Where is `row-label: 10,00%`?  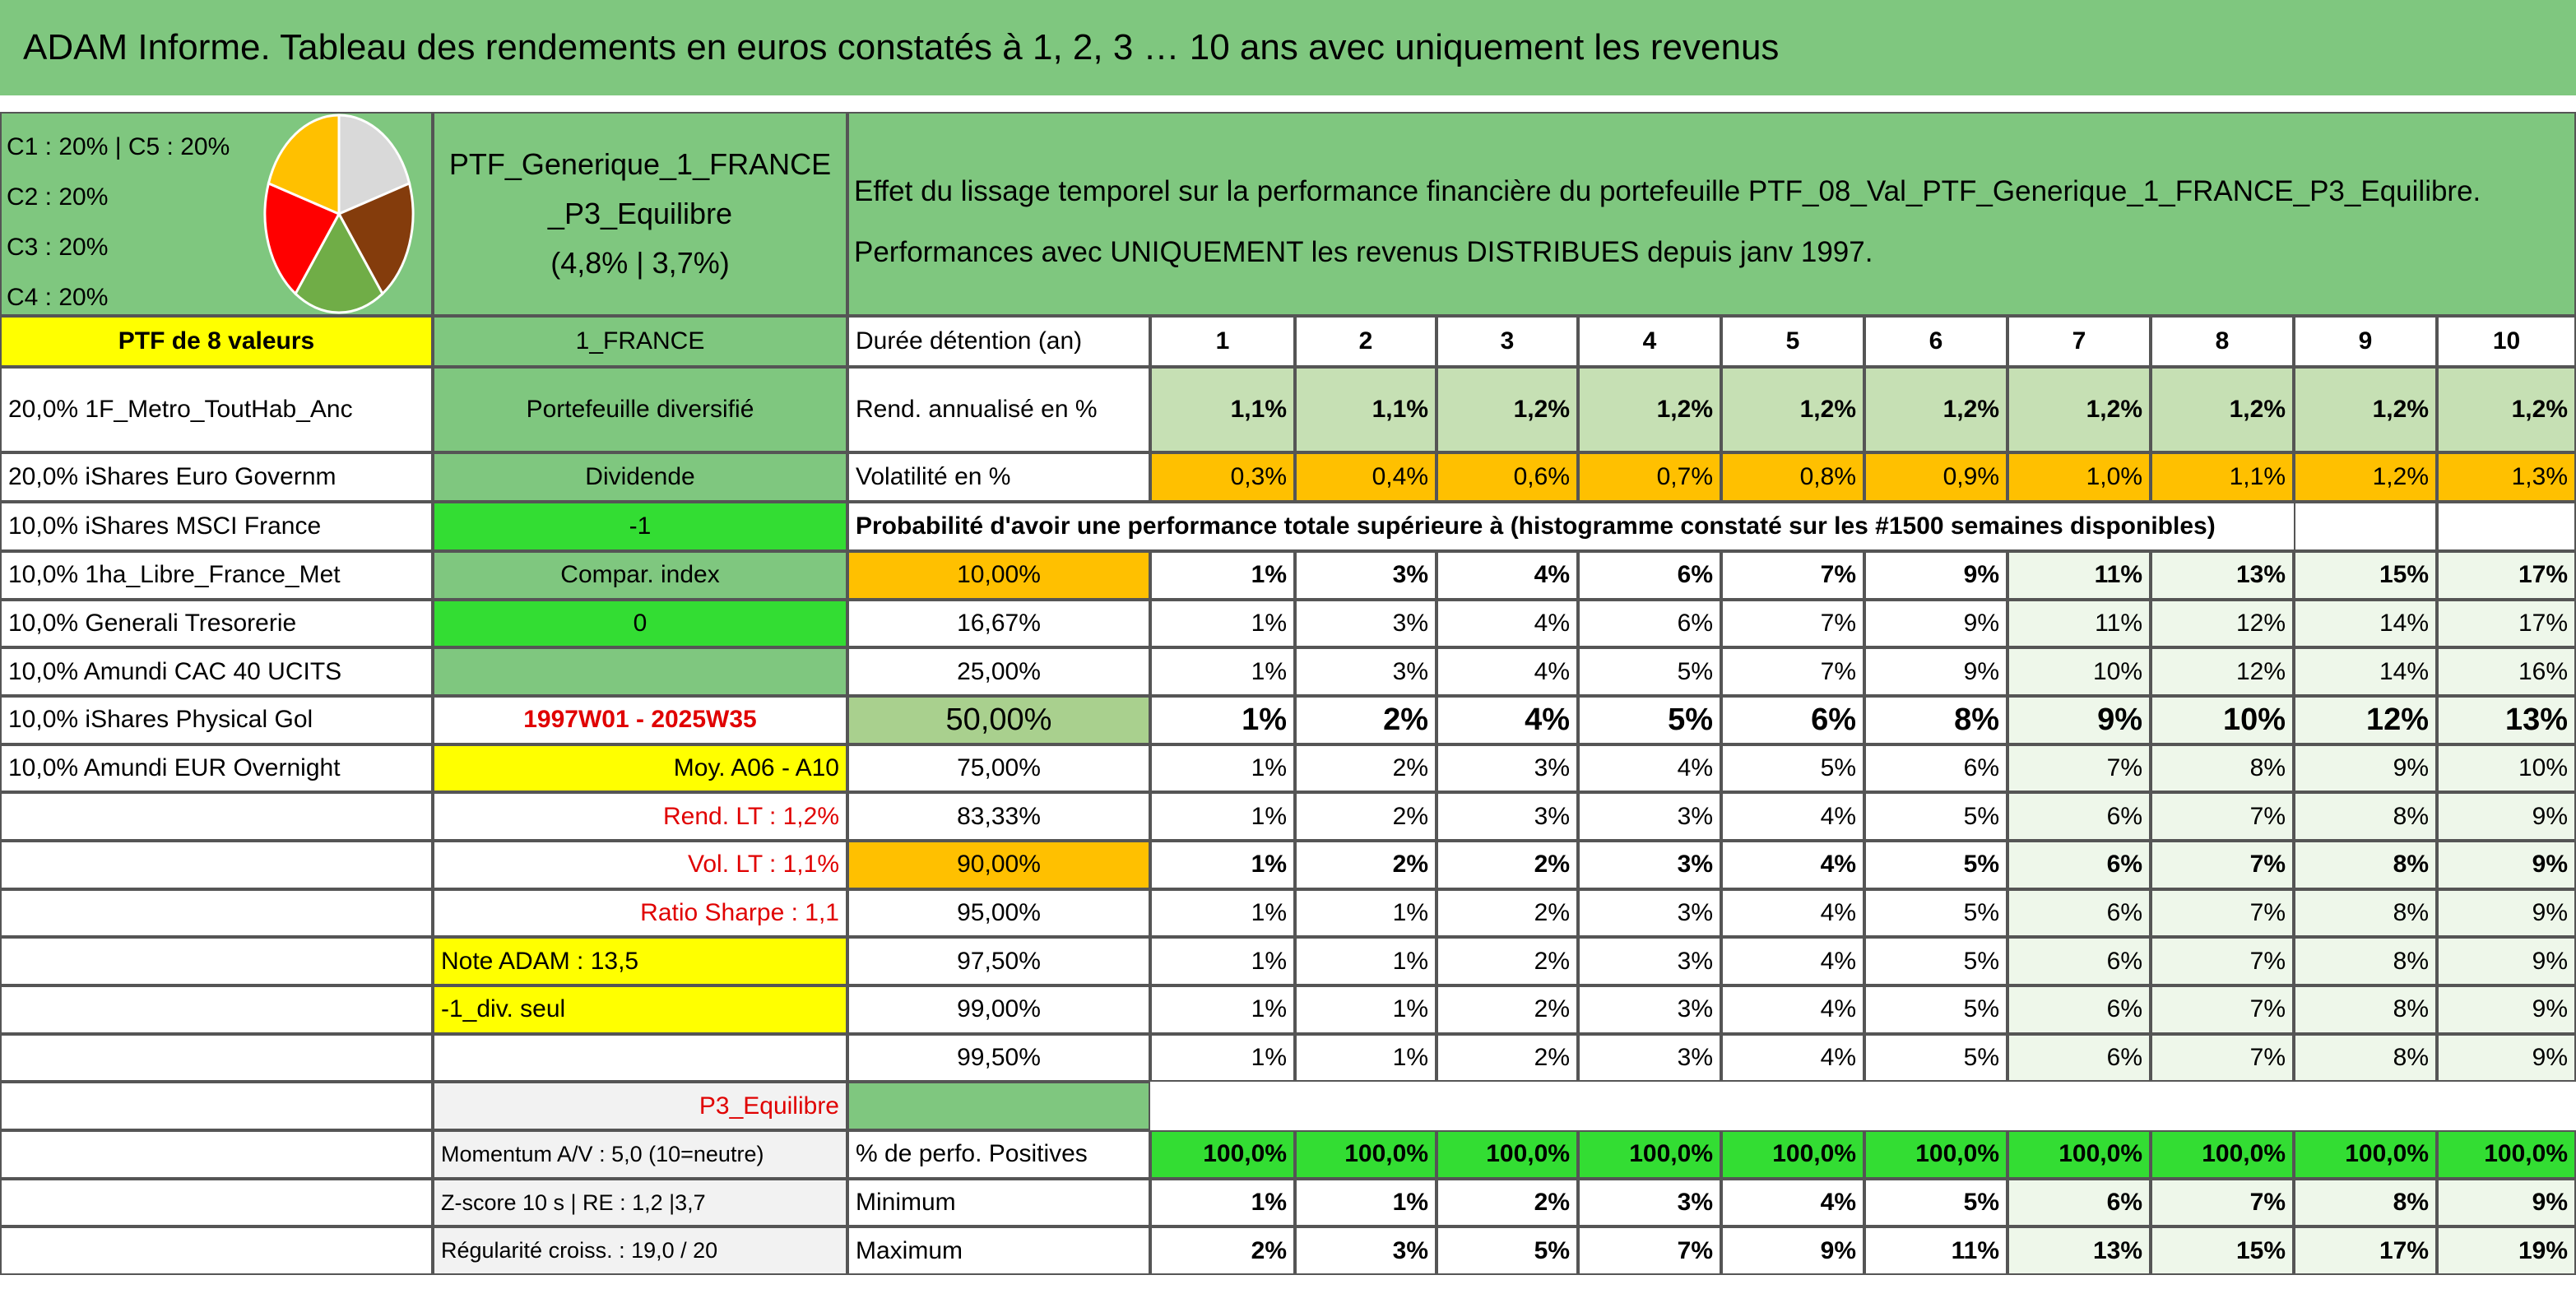
row-label: 10,00% is located at coordinates (998, 575).